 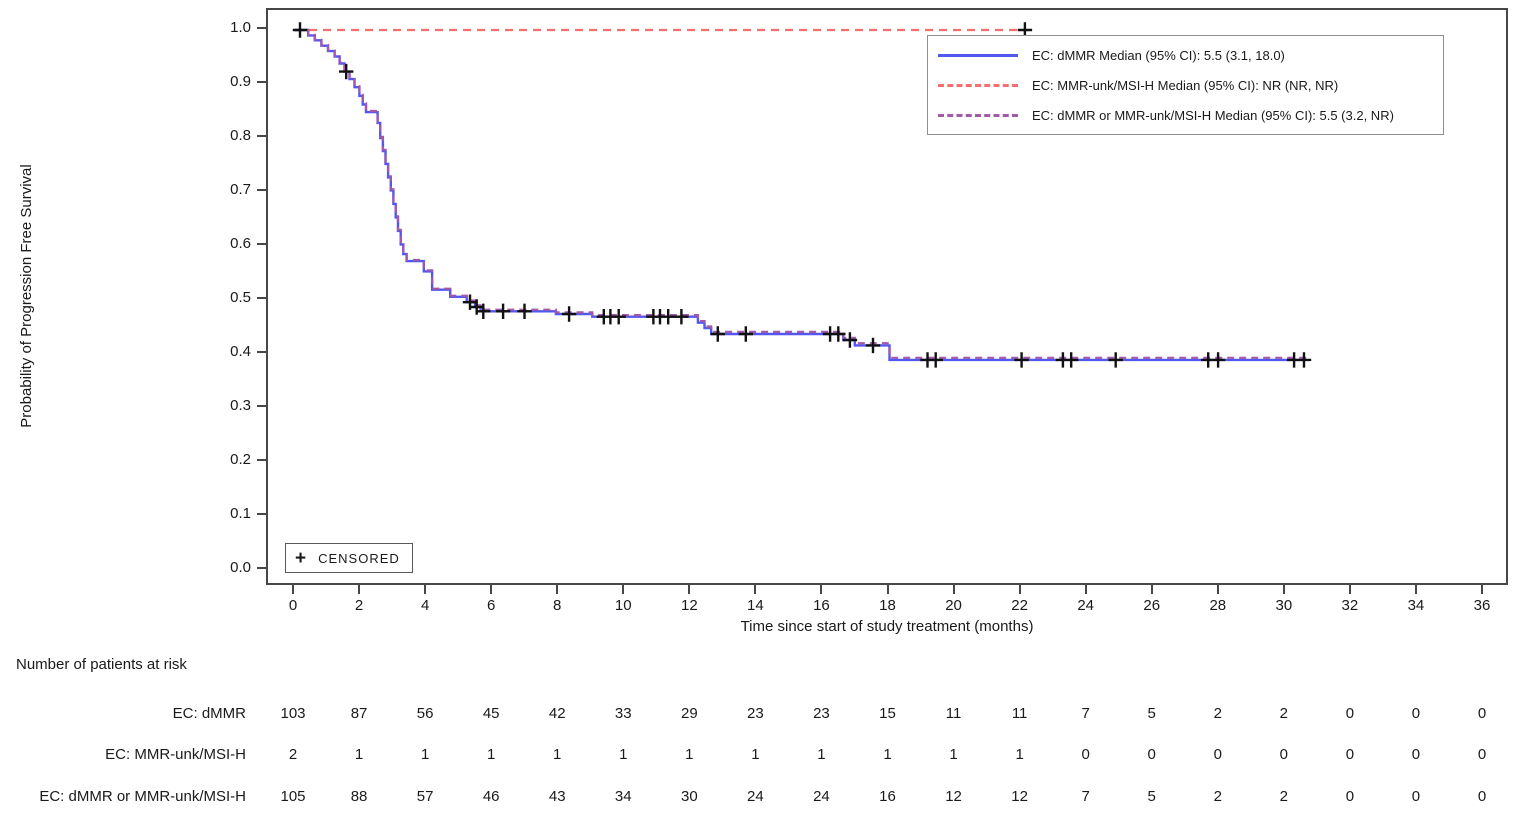 I want to click on x-tick-label: 28, so click(x=1218, y=605).